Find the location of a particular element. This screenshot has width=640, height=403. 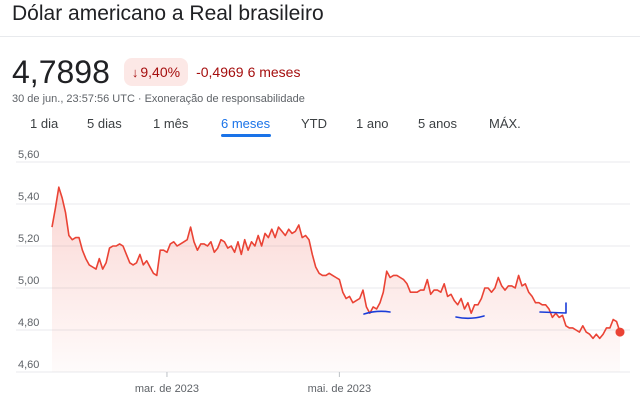

tab-1-dia: 1 dia is located at coordinates (44, 123).